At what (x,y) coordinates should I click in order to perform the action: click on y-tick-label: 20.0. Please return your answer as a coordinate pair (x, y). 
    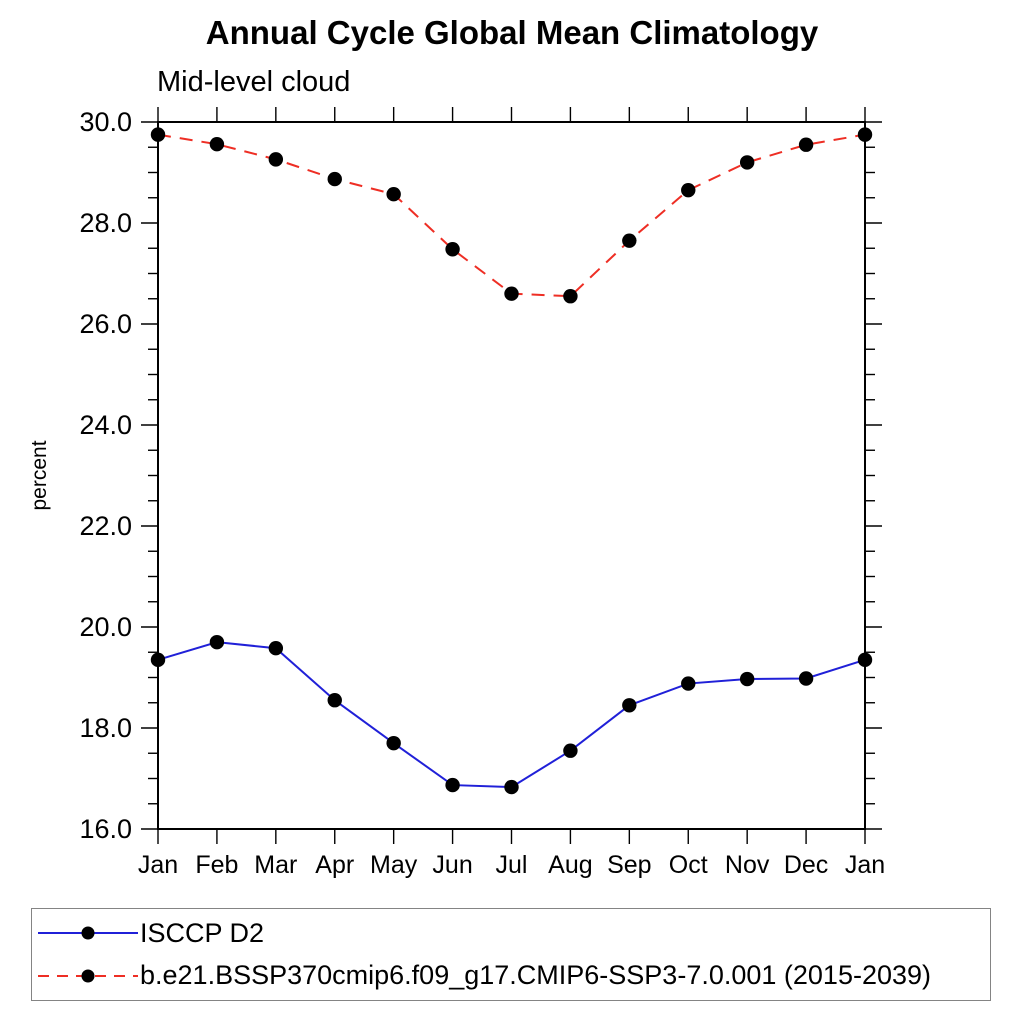
    Looking at the image, I should click on (105, 627).